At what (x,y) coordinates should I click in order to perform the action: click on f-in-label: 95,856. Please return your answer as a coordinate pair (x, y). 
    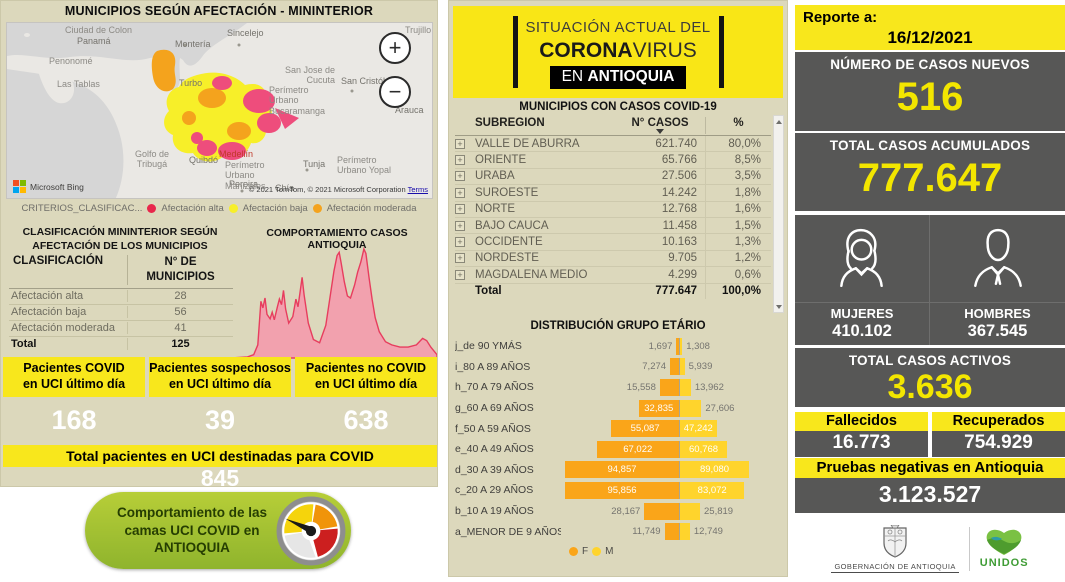
    Looking at the image, I should click on (622, 490).